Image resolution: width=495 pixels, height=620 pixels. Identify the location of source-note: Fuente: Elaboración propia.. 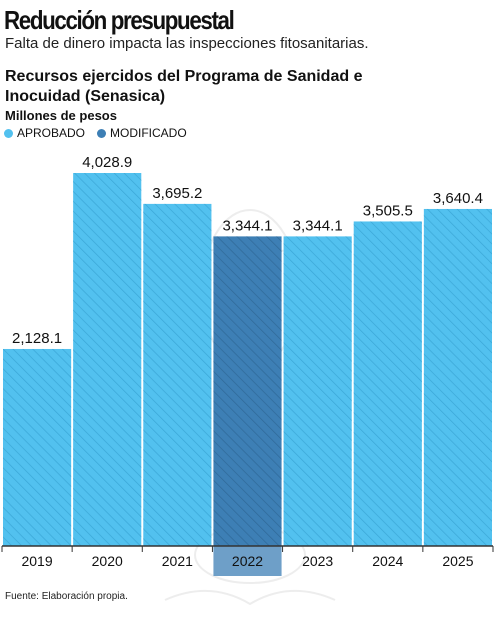
(66, 596).